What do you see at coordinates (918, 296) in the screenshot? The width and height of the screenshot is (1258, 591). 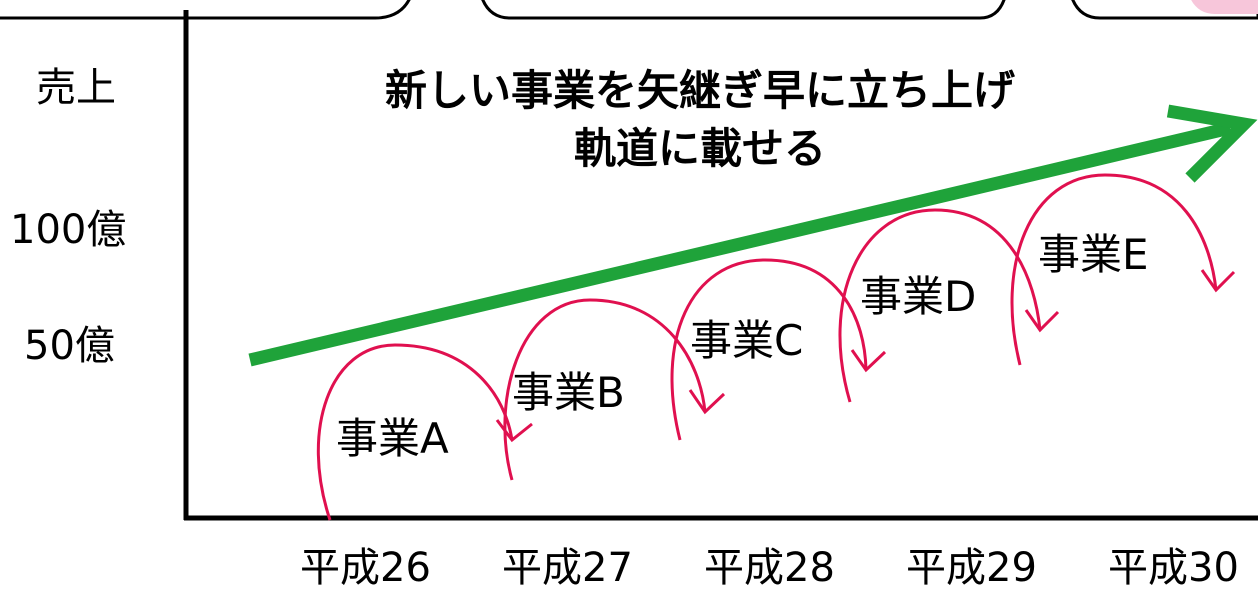 I see `business-label-d: 事業D` at bounding box center [918, 296].